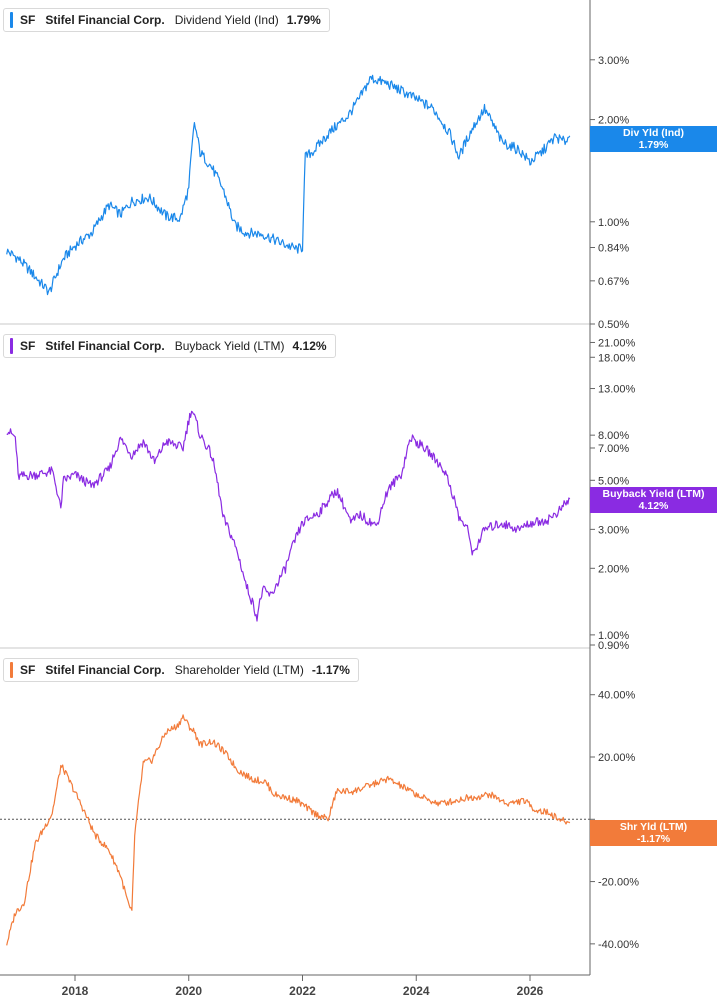 The image size is (717, 1005). I want to click on buyback-y-tick-label: 2.00%, so click(613, 569).